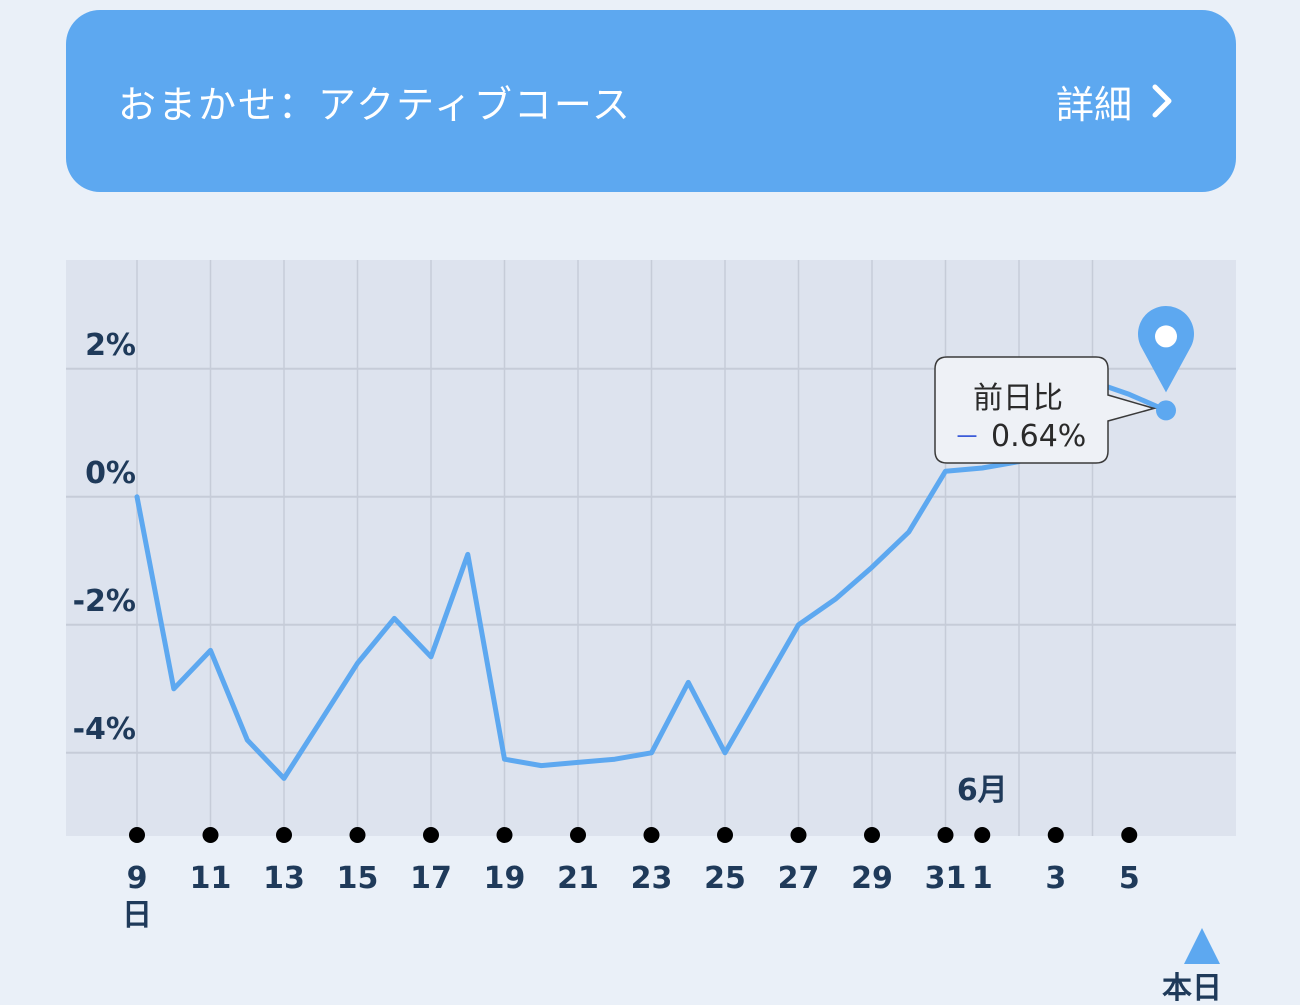 This screenshot has width=1300, height=1005. Describe the element at coordinates (725, 878) in the screenshot. I see `x-tick-label: 25` at that location.